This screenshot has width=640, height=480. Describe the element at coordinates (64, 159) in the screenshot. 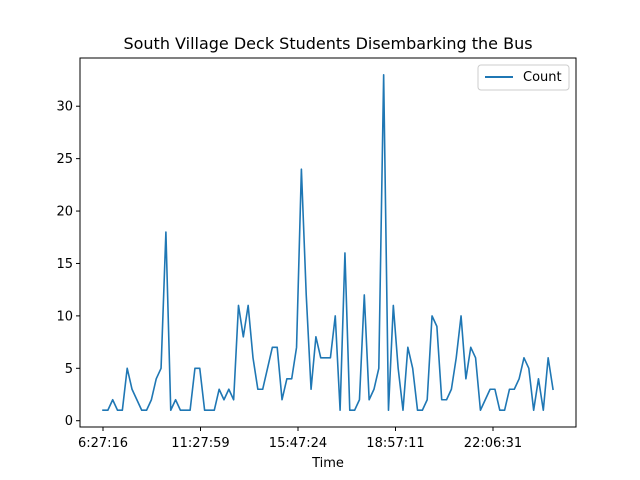

I see `y-tick-label: 25` at that location.